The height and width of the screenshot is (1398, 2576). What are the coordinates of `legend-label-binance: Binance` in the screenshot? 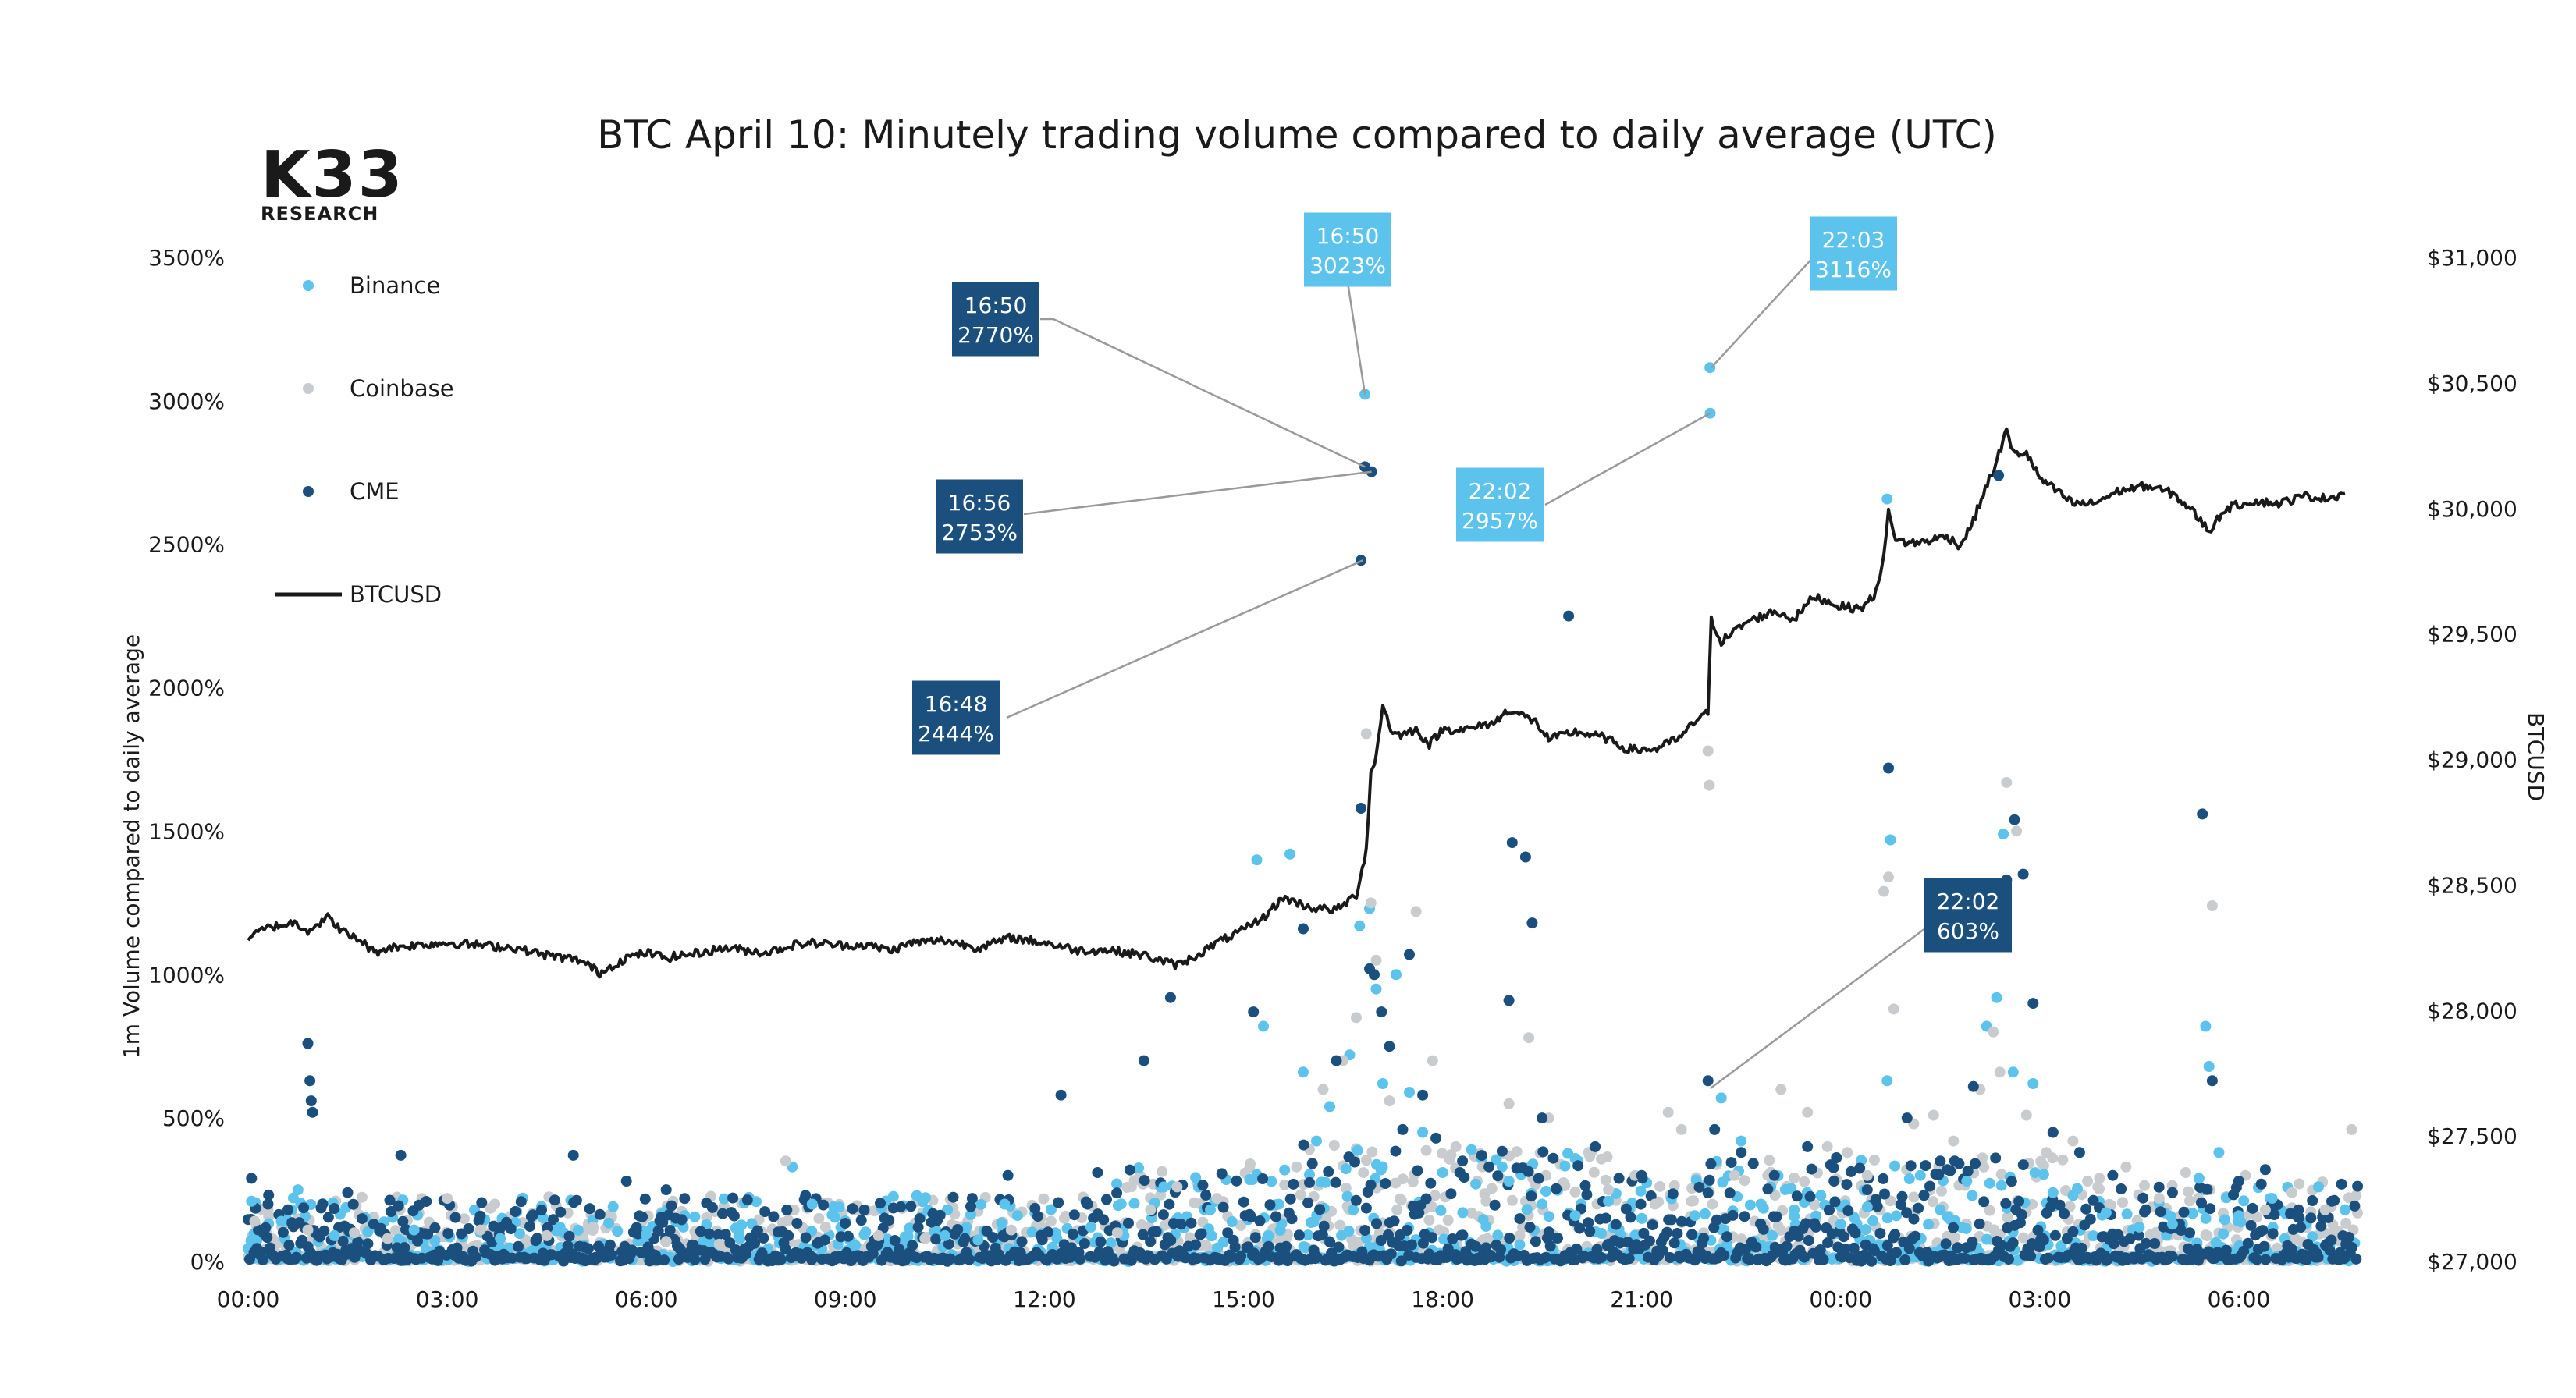 It's located at (395, 285).